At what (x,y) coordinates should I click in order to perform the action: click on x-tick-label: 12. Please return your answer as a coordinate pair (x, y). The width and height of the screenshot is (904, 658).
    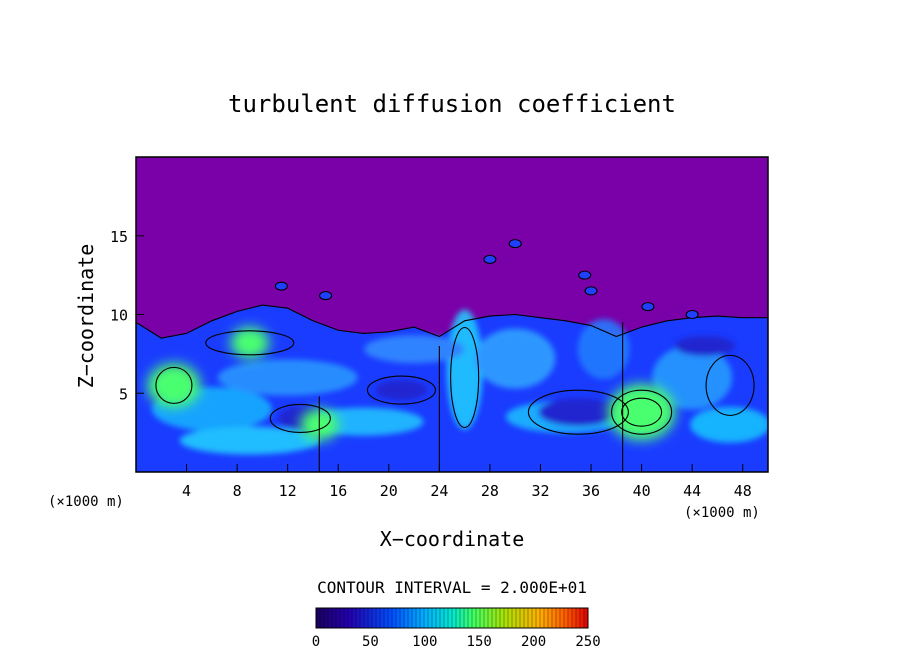
    Looking at the image, I should click on (288, 491).